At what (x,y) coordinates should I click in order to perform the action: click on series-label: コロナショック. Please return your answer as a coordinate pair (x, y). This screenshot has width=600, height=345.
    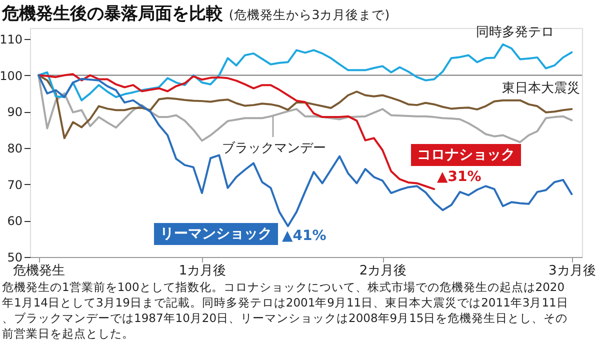
    Looking at the image, I should click on (466, 155).